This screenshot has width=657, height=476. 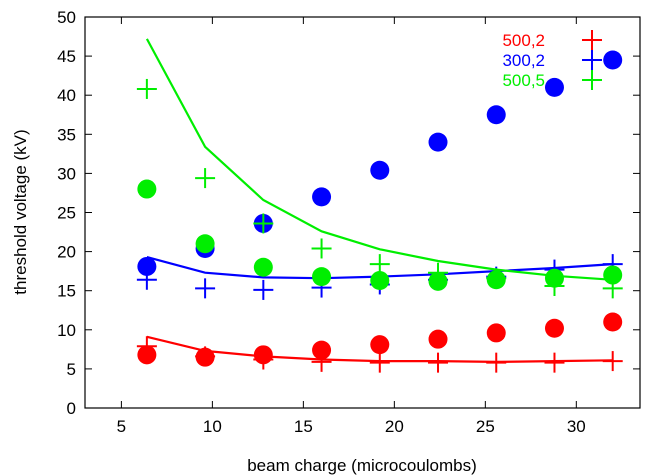 I want to click on x-tick-label: 30, so click(x=576, y=426).